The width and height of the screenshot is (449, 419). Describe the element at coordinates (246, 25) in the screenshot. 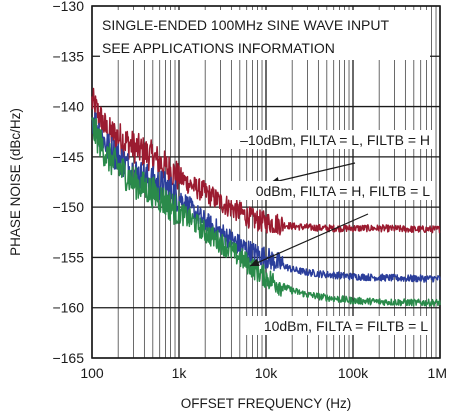

I see `annotation-line-1: SINGLE-ENDED 100MHz SINE WAVE INPUT` at that location.